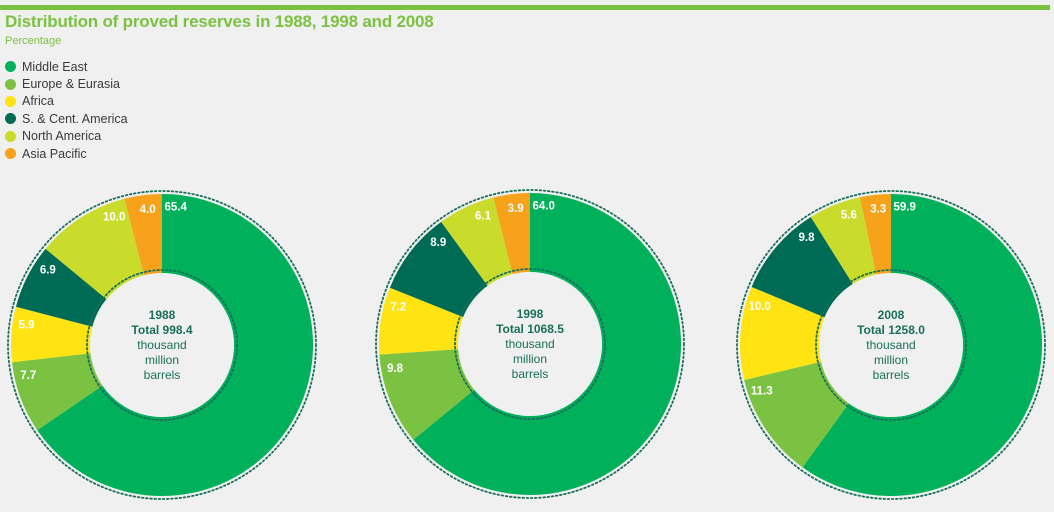 The image size is (1054, 512). I want to click on value-label: 11.3, so click(762, 392).